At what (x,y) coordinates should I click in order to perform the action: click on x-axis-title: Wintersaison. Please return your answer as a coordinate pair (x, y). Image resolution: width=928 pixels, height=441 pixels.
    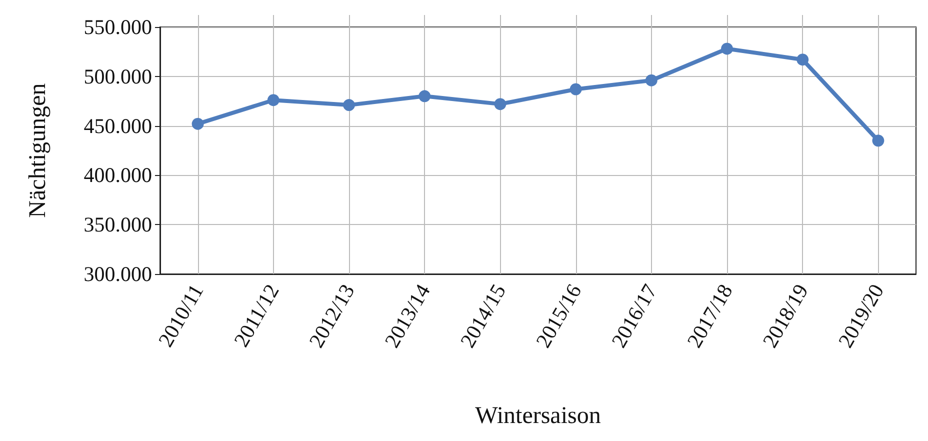
    Looking at the image, I should click on (538, 416).